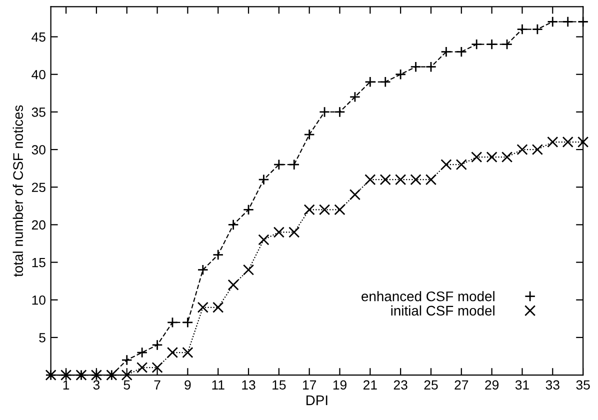 This screenshot has height=420, width=598. I want to click on y-tick-label: 20, so click(39, 225).